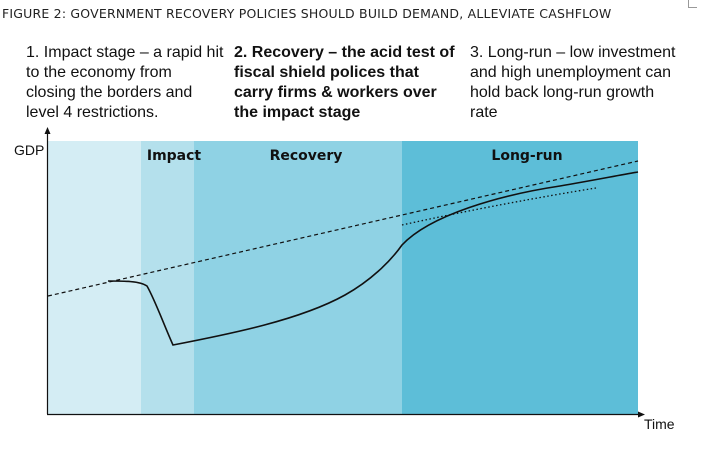  I want to click on phase-label-long-run: Long-run, so click(526, 156).